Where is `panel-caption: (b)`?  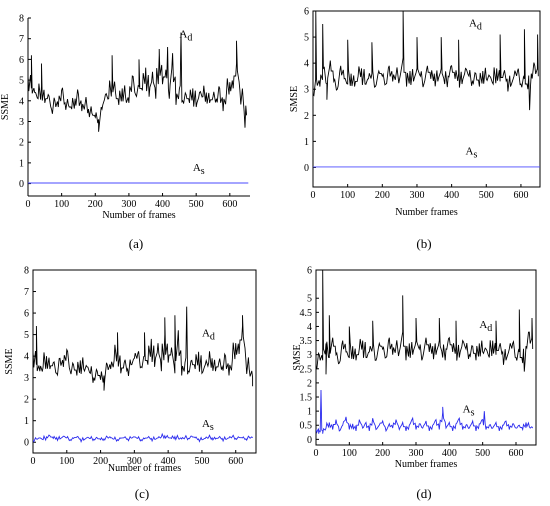
panel-caption: (b) is located at coordinates (423, 243).